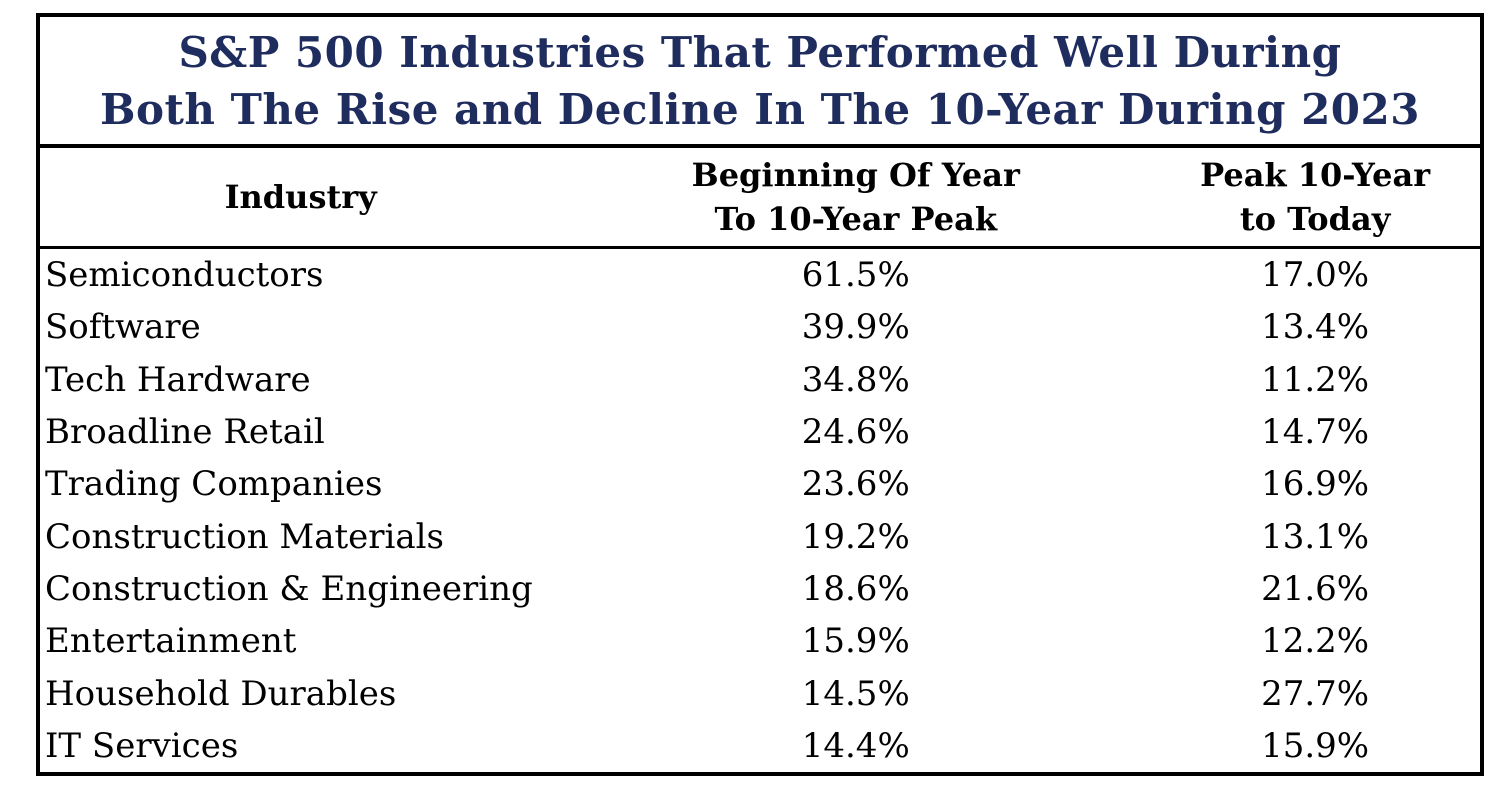  What do you see at coordinates (185, 432) in the screenshot?
I see `industry-cell: Broadline Retail` at bounding box center [185, 432].